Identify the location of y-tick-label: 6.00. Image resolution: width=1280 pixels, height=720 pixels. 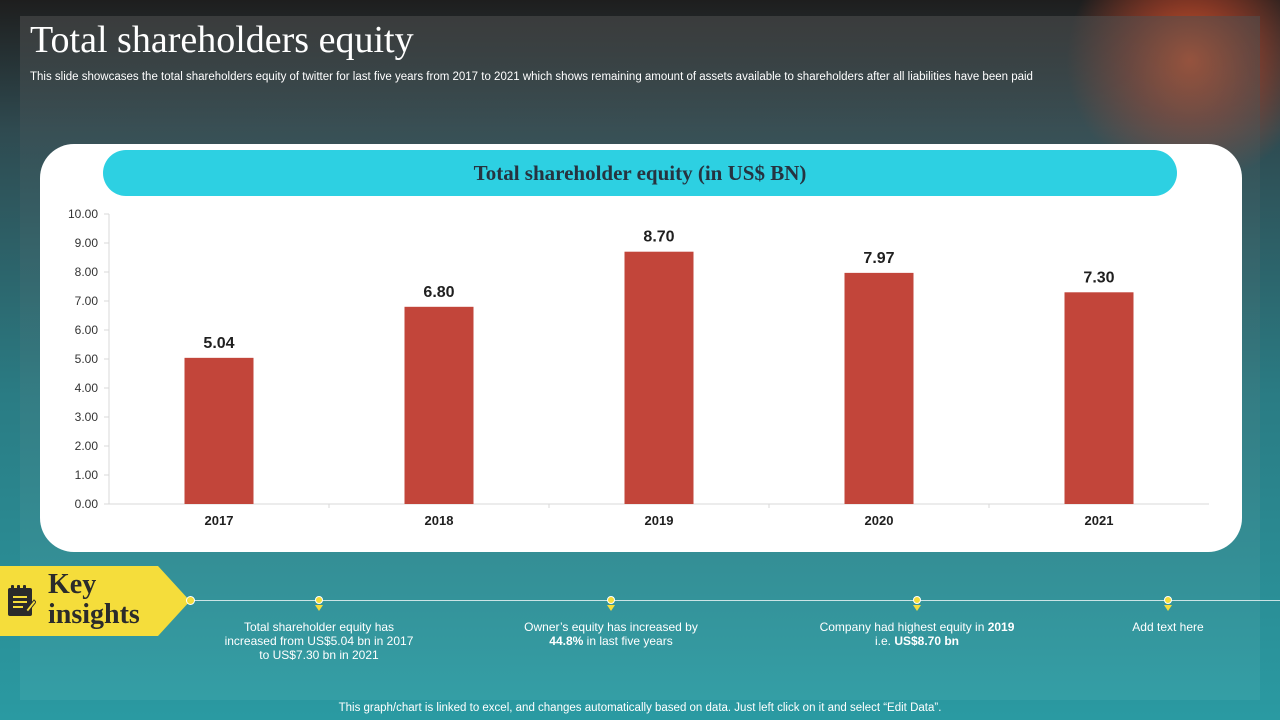
(87, 330).